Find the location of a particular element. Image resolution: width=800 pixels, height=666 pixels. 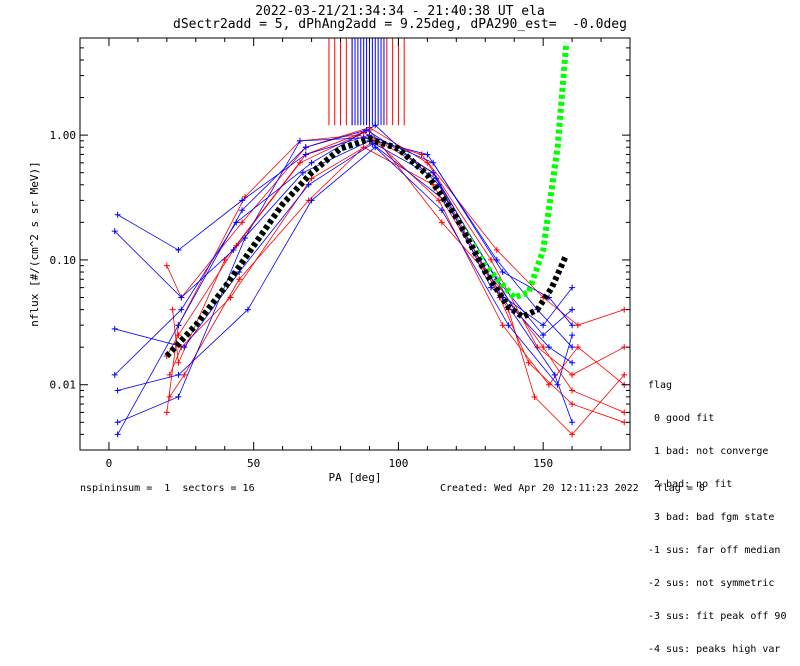

legend-item: -2 sus: not symmetric is located at coordinates (711, 583).